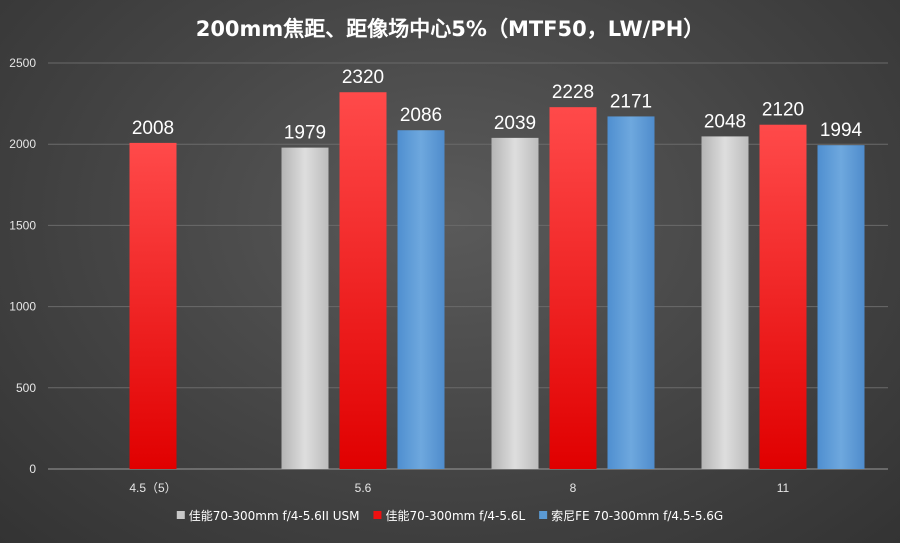 The image size is (900, 543). Describe the element at coordinates (26, 388) in the screenshot. I see `y-tick-label: 500` at that location.